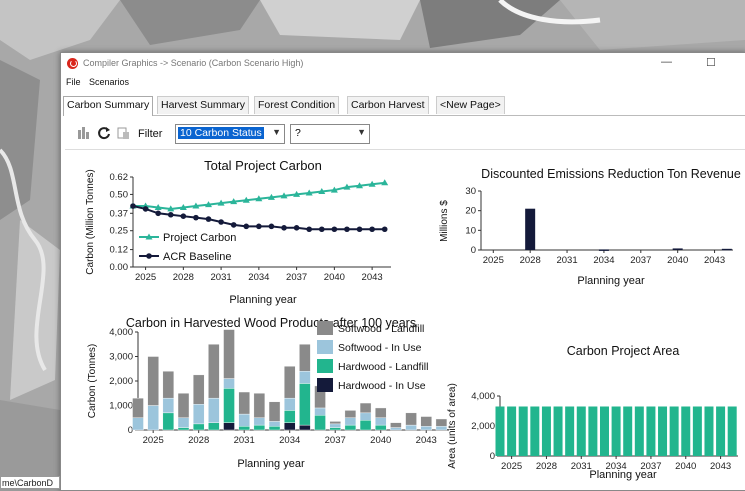  I want to click on x-tick-label: 2031, so click(566, 260).